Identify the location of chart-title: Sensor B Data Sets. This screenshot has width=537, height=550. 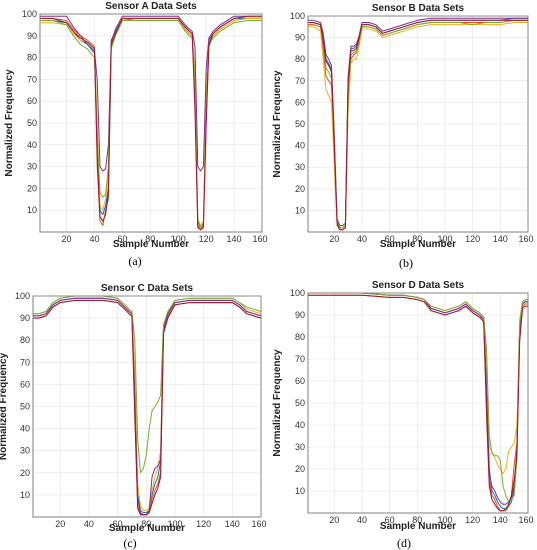
(418, 8).